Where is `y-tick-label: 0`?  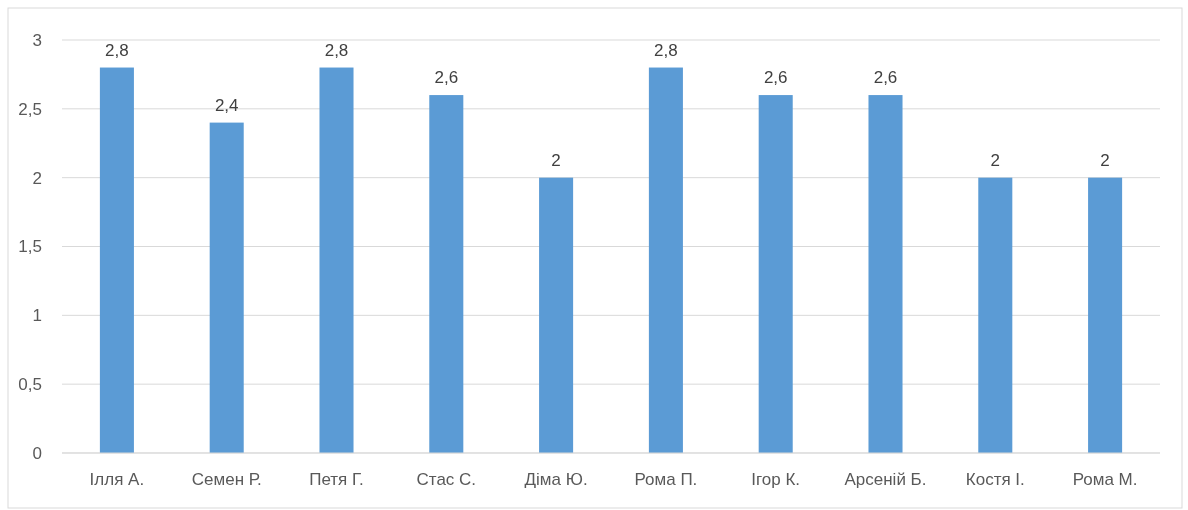
y-tick-label: 0 is located at coordinates (37, 453).